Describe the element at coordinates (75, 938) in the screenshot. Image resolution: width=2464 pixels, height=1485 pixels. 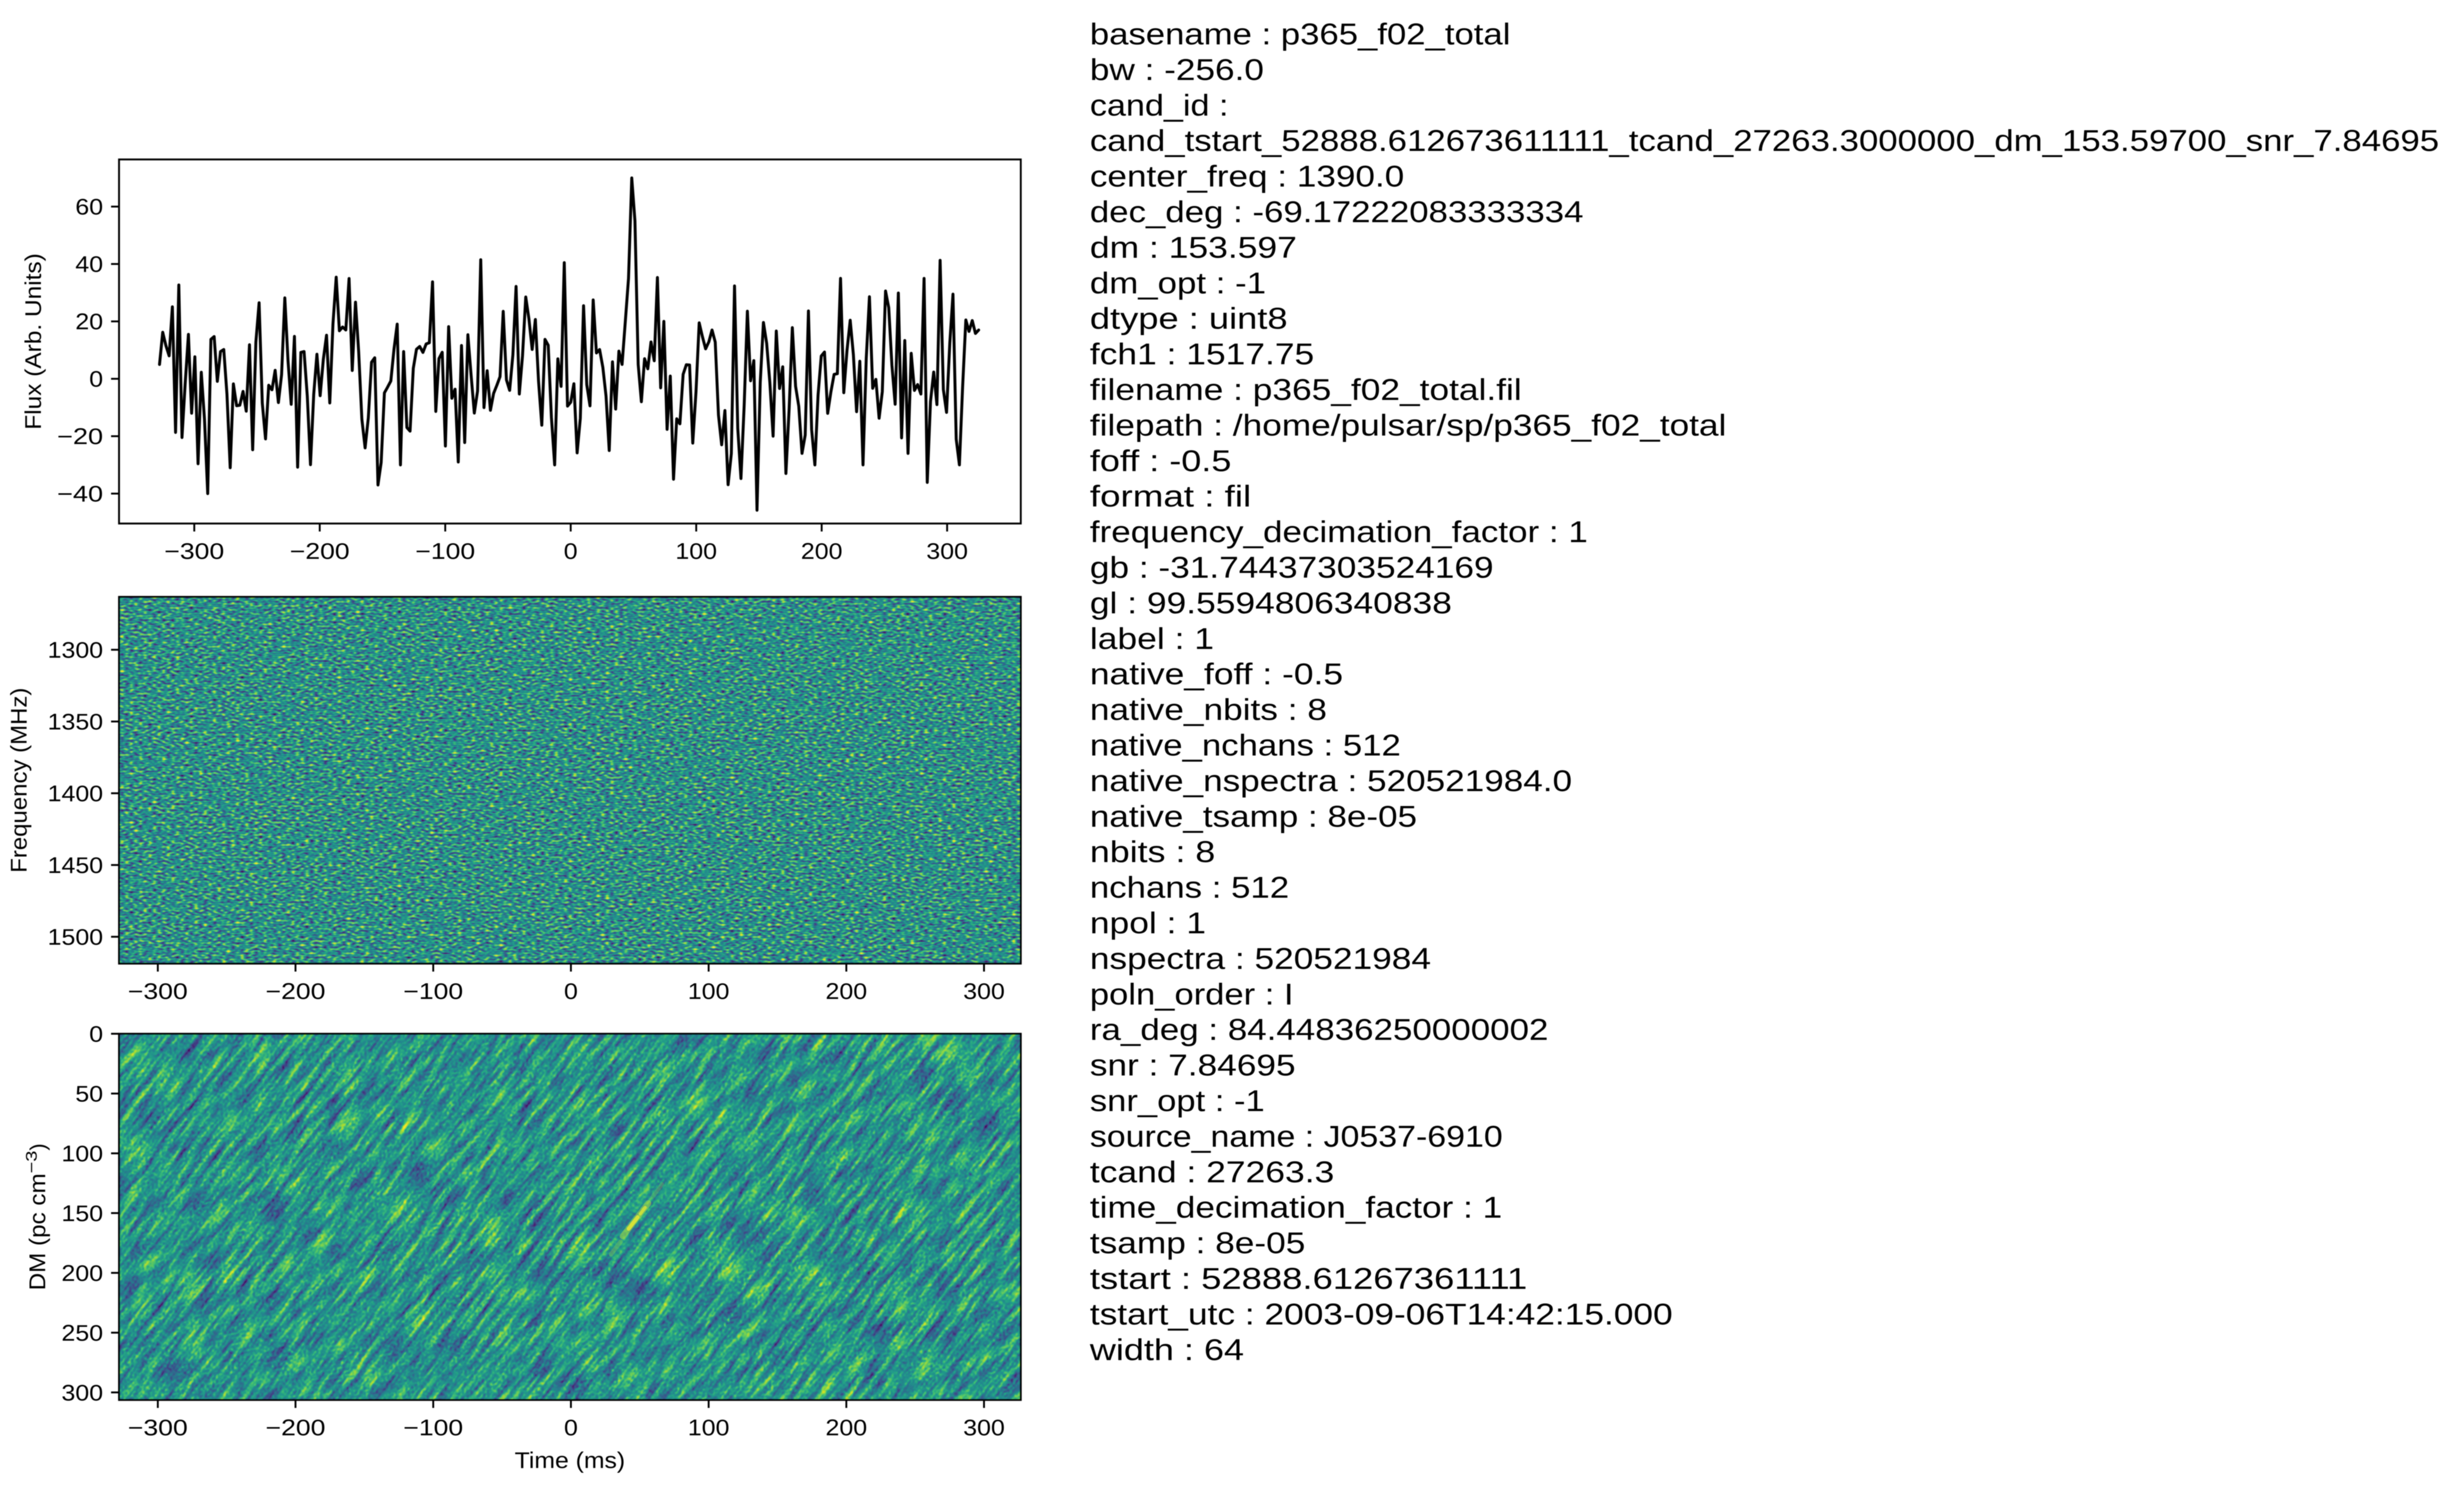
I see `svg-text: 1500` at that location.